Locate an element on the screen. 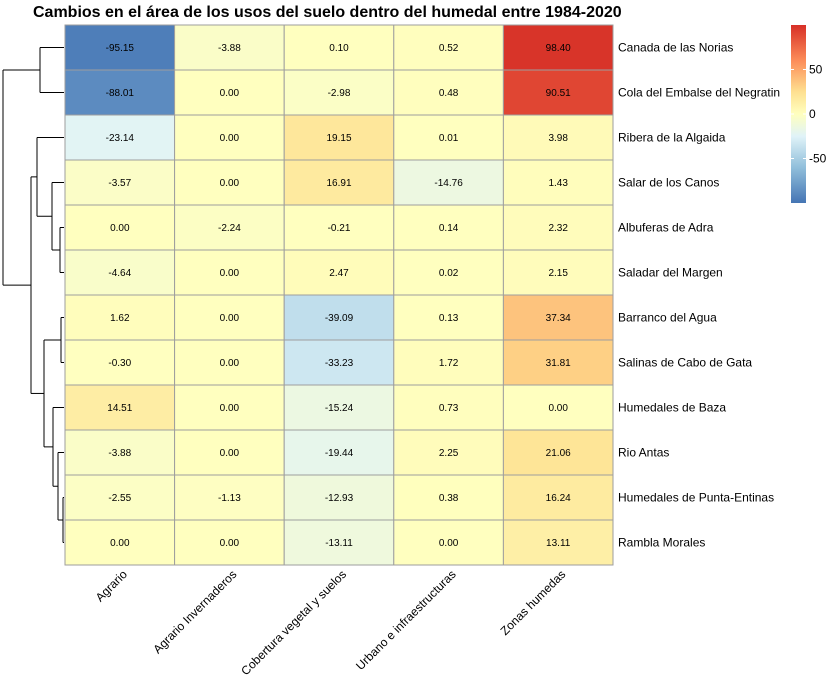 The height and width of the screenshot is (688, 831). color-legend: 50 0 -50 is located at coordinates (809, 114).